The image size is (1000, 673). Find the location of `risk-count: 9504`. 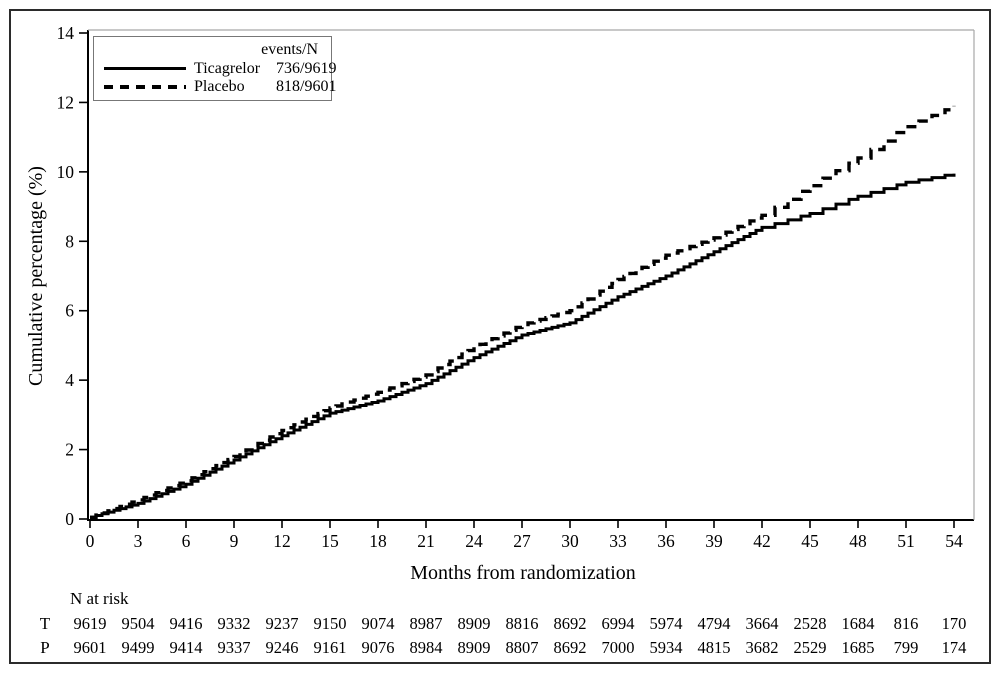

risk-count: 9504 is located at coordinates (138, 623).